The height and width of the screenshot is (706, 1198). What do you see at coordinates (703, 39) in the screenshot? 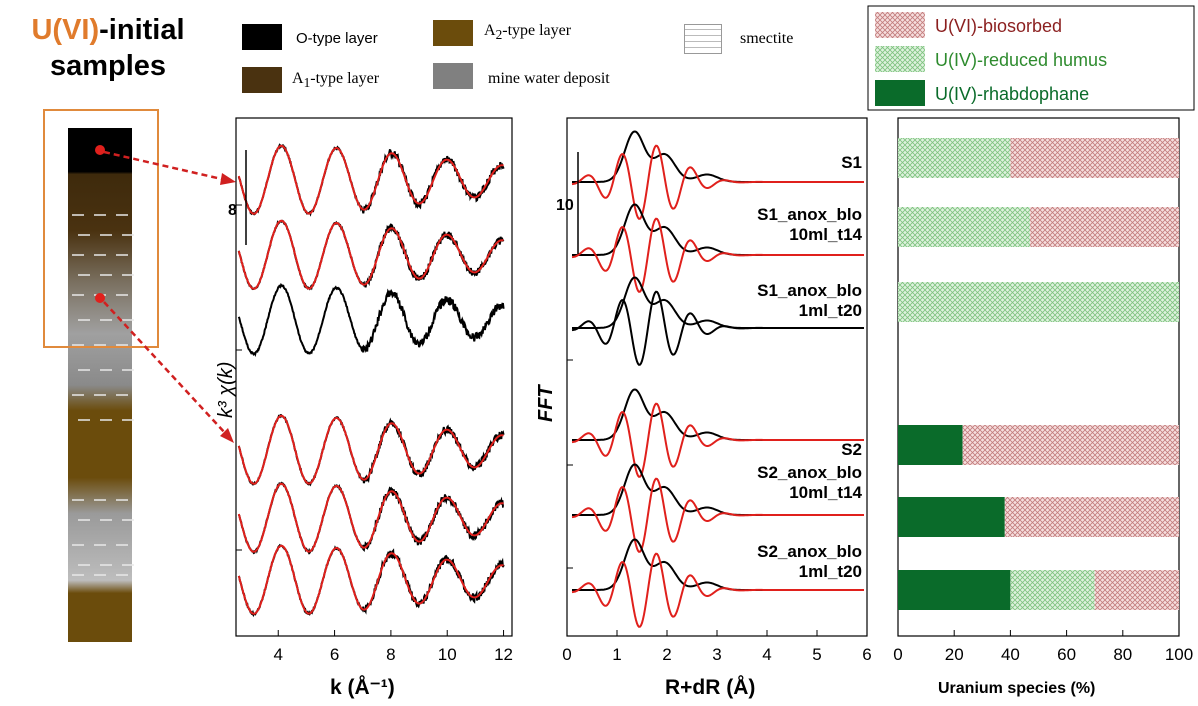
I see `legend-swatch-smectite` at bounding box center [703, 39].